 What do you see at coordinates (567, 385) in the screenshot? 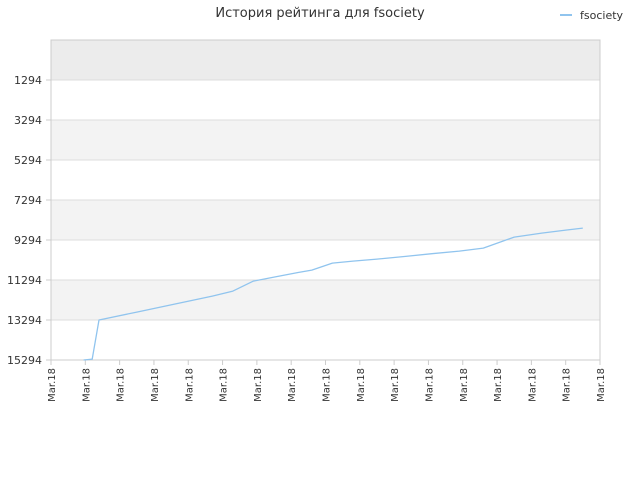
I see `x-tick-label-15: Mar.18` at bounding box center [567, 385].